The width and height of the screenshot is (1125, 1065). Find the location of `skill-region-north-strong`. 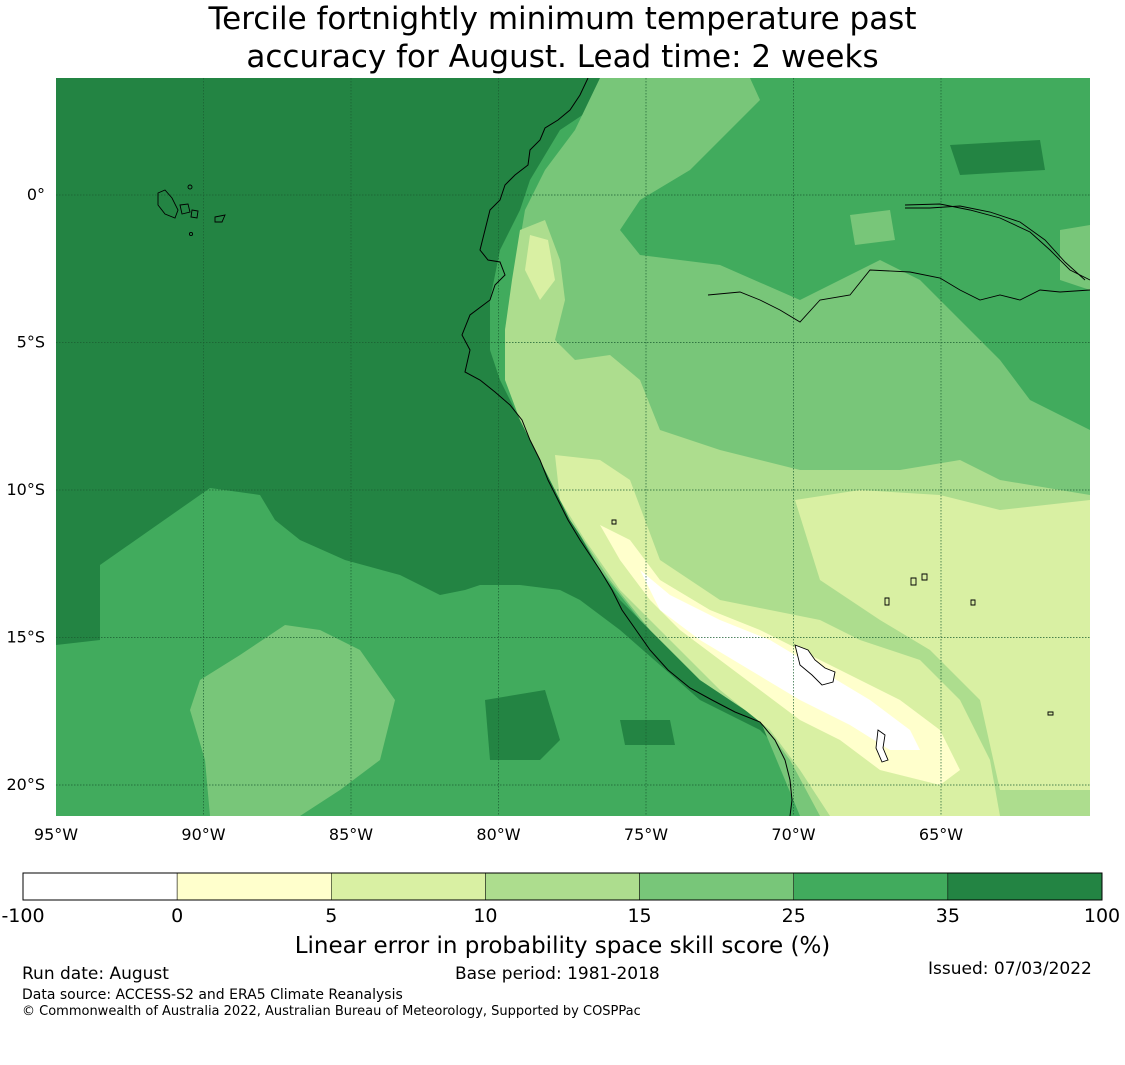

skill-region-north-strong is located at coordinates (997, 157).